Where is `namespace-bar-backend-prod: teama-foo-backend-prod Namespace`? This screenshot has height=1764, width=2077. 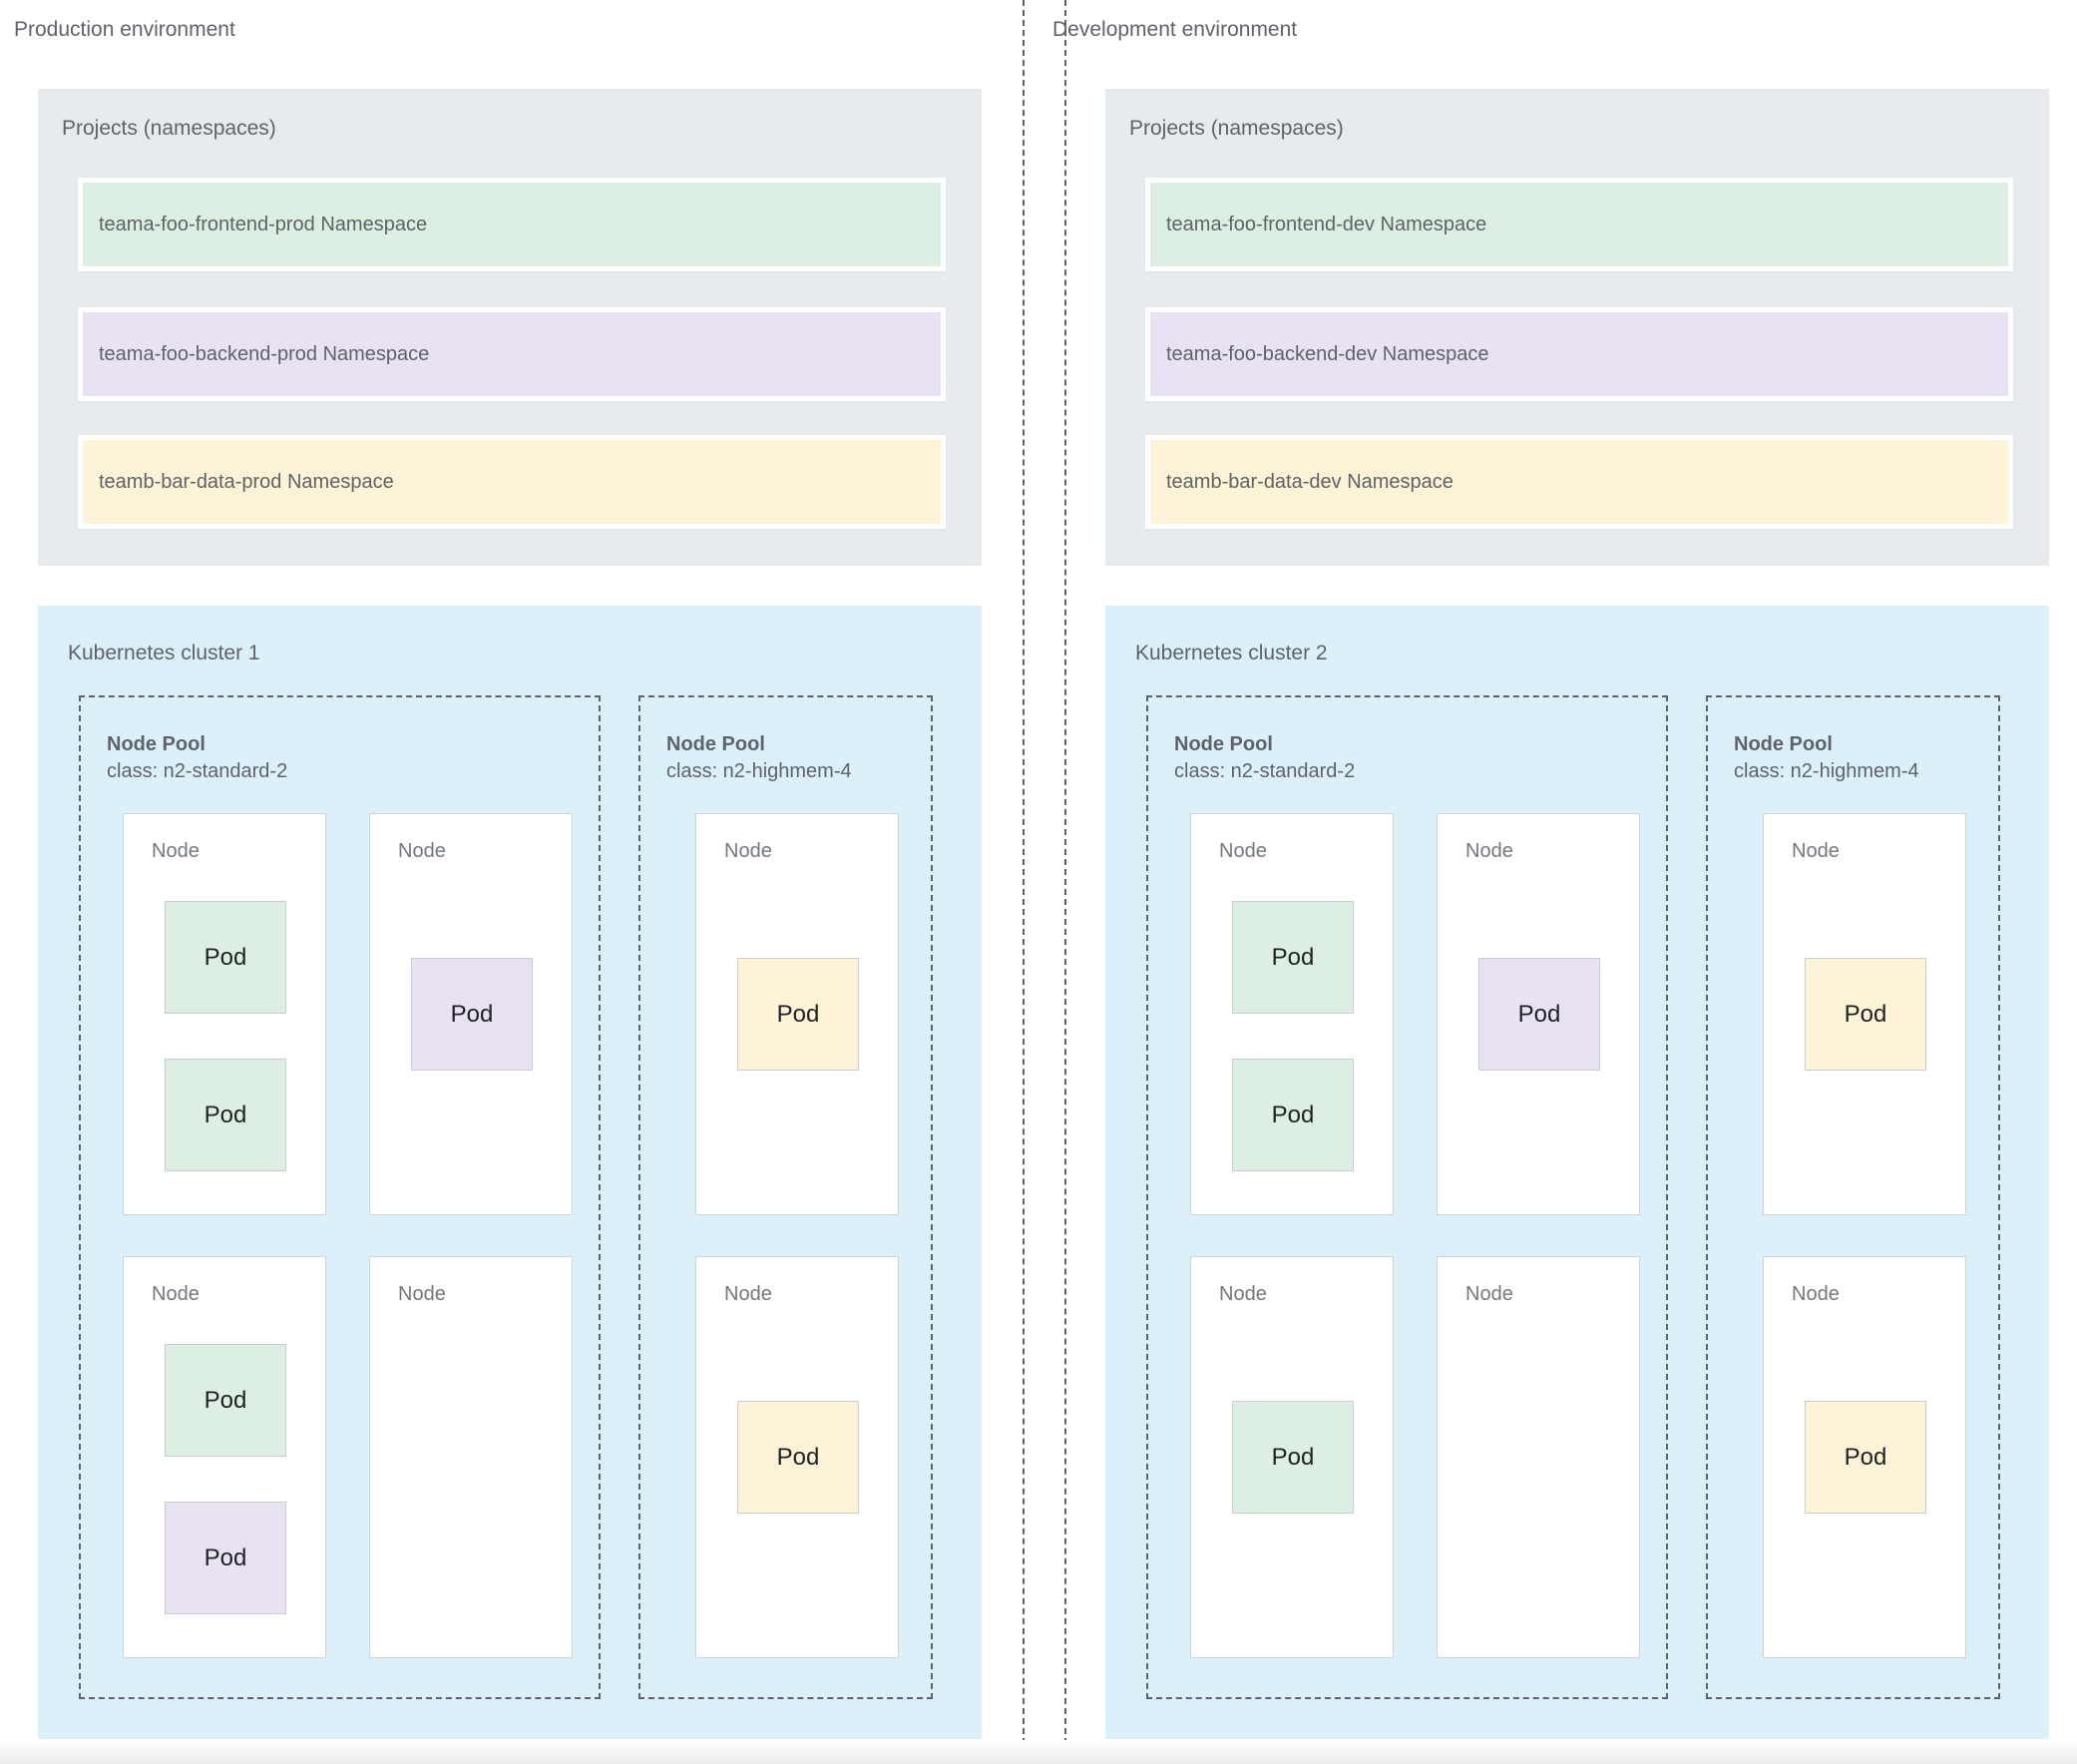 namespace-bar-backend-prod: teama-foo-backend-prod Namespace is located at coordinates (512, 354).